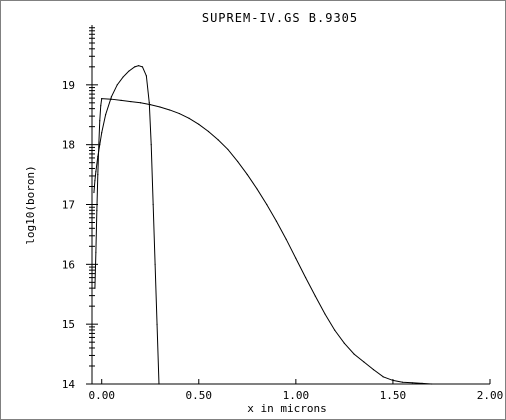  What do you see at coordinates (393, 395) in the screenshot?
I see `x-tick-label: 1.50` at bounding box center [393, 395].